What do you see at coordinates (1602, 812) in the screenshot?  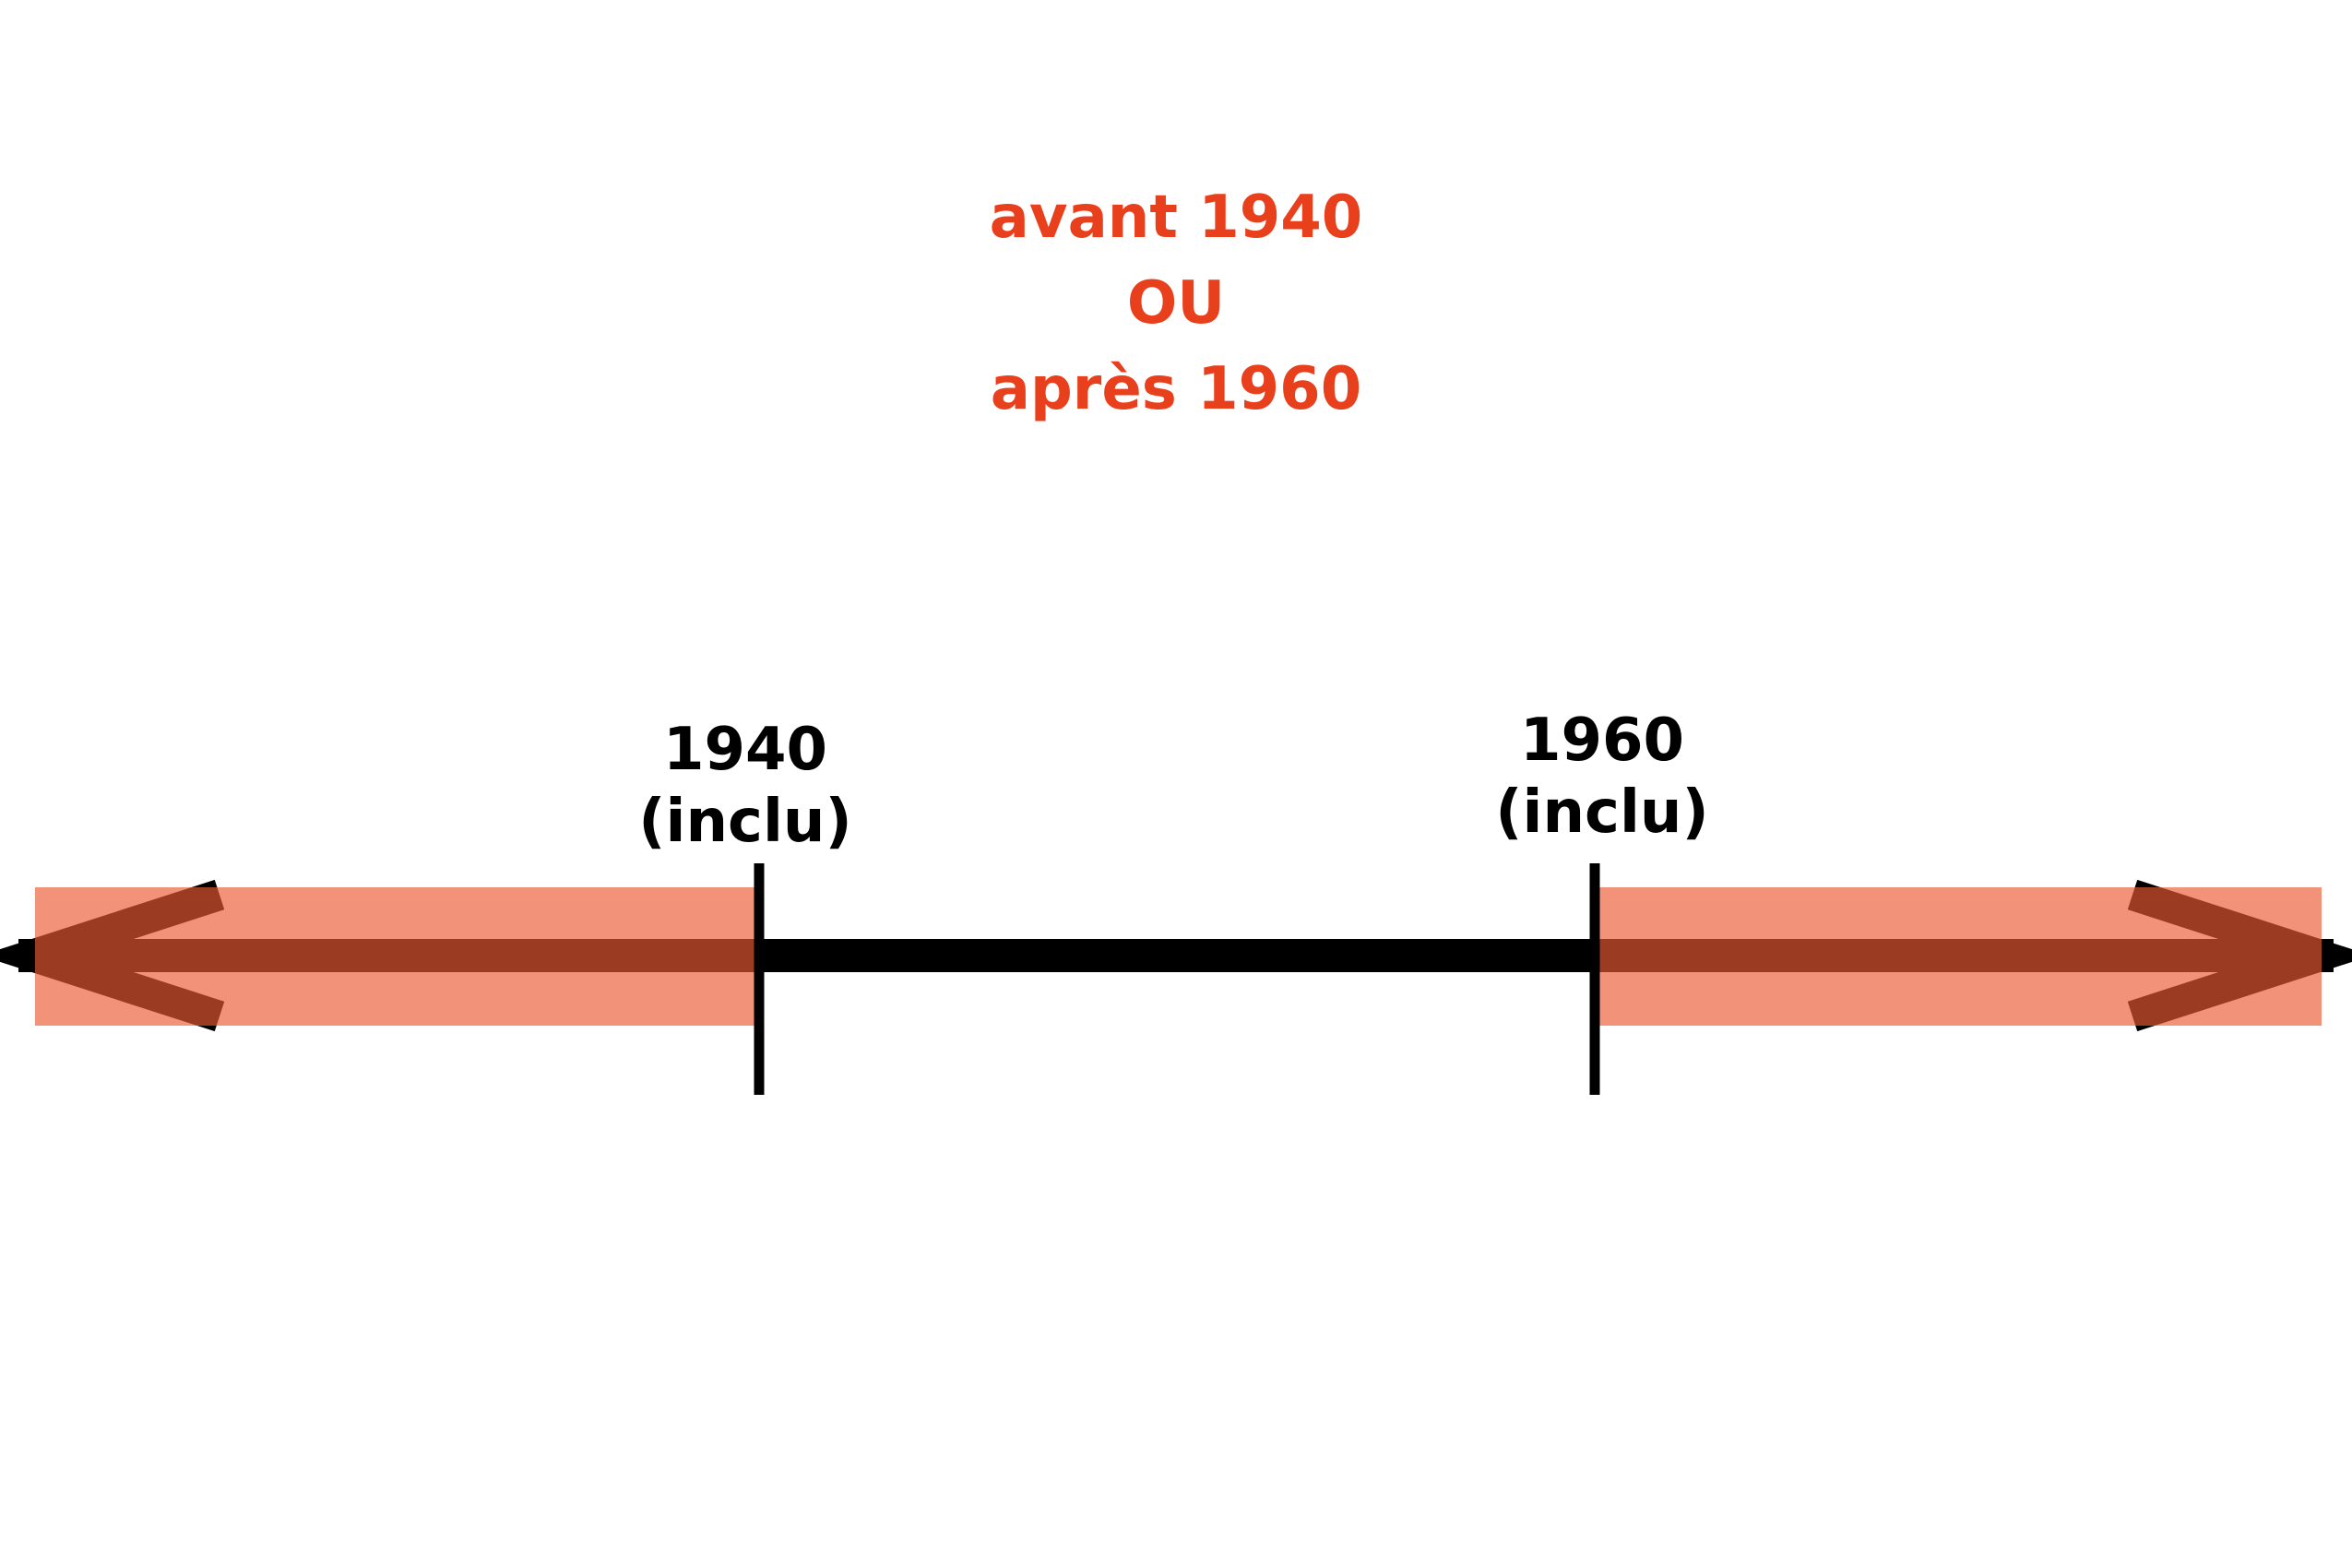 I see `tick-note-1960: (inclu)` at bounding box center [1602, 812].